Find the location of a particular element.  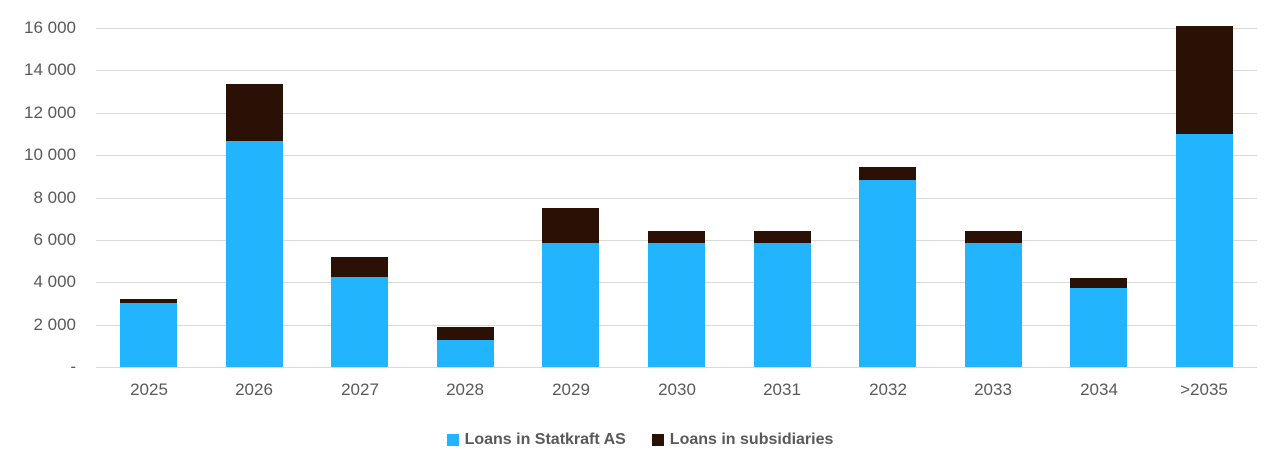

bar-segment-subsidiaries-2032 is located at coordinates (887, 173).